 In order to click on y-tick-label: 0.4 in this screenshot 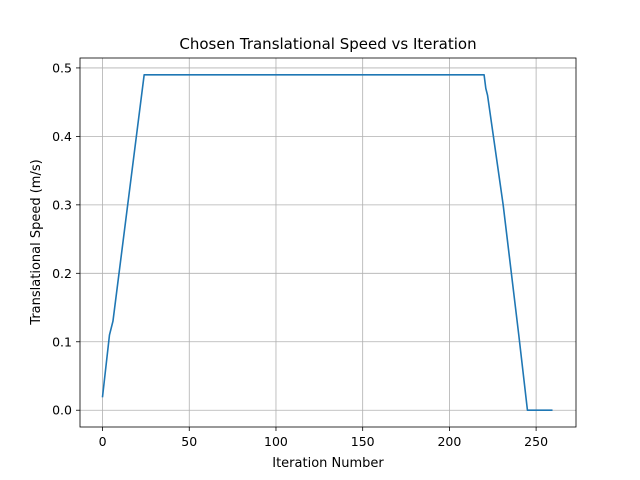, I will do `click(62, 136)`.